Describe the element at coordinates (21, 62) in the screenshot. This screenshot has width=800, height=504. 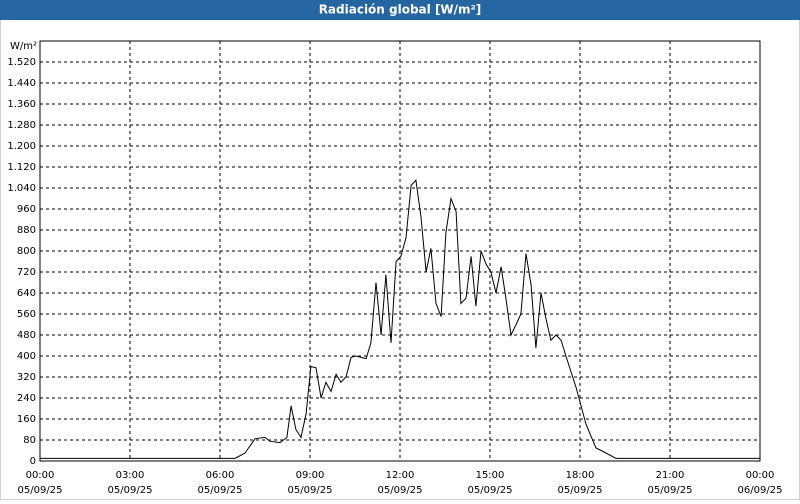
I see `y-tick-label: 1.520` at that location.